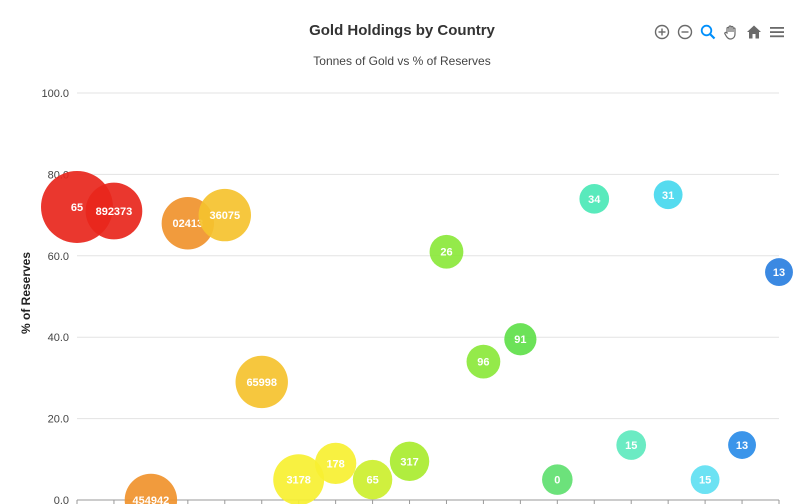 The image size is (804, 504). I want to click on bubble-label: 3178, so click(298, 481).